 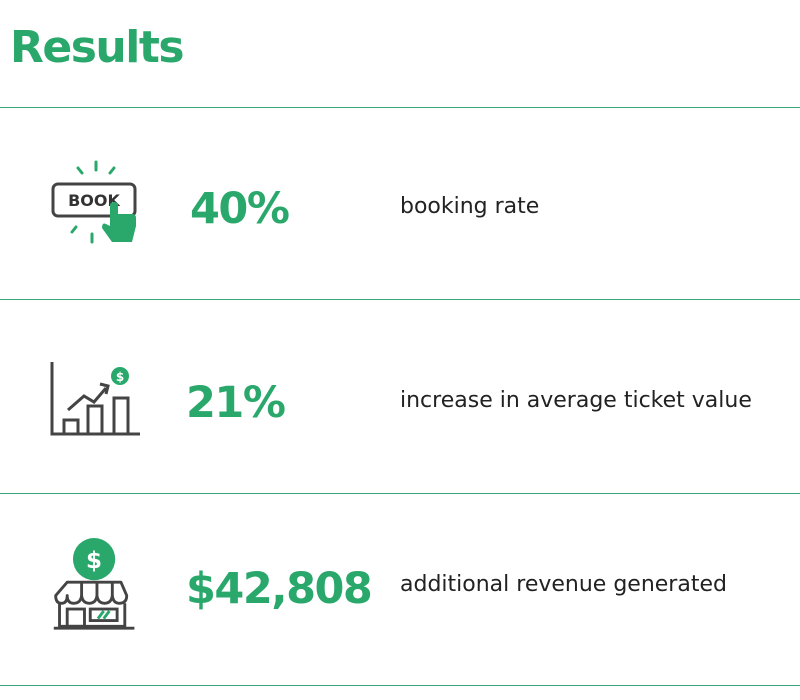 I want to click on storefront-dollar-icon: $, so click(x=96, y=586).